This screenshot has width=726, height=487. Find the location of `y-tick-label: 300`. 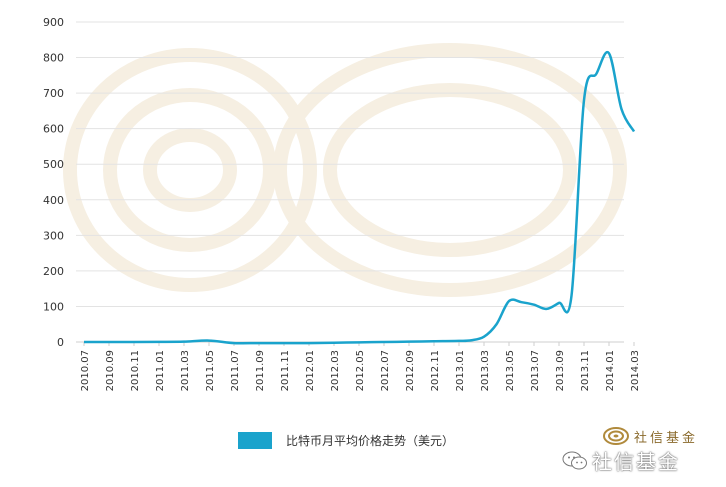

y-tick-label: 300 is located at coordinates (53, 235).